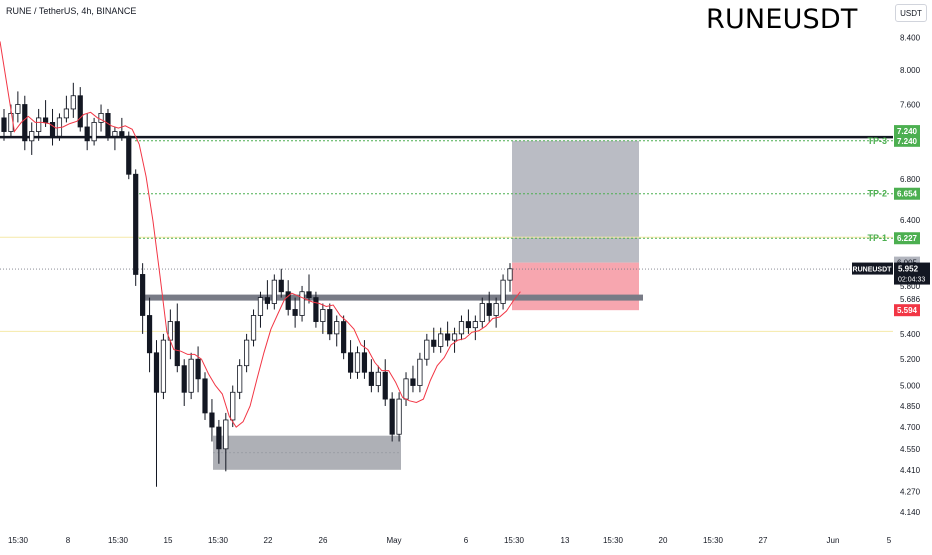 Image resolution: width=932 pixels, height=555 pixels. Describe the element at coordinates (907, 131) in the screenshot. I see `resistance-price-tag` at that location.